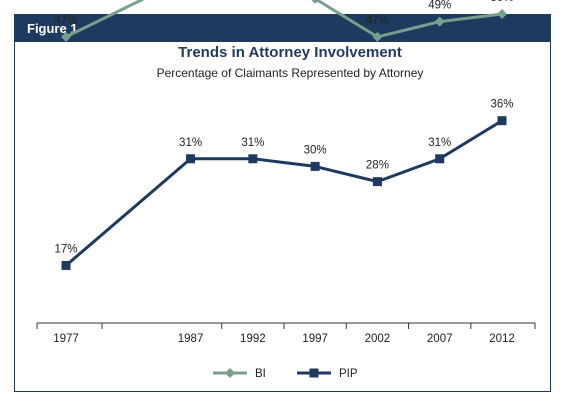 The image size is (580, 409). I want to click on legend-item-pip: PIP, so click(327, 374).